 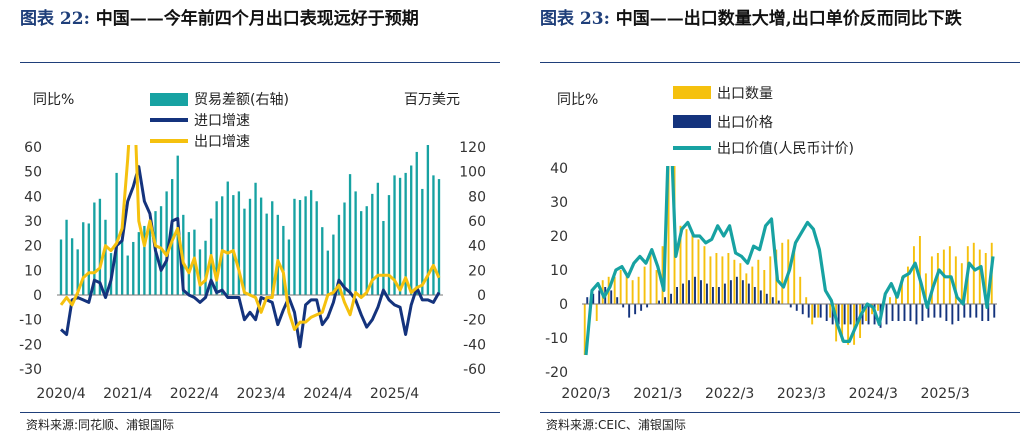 I want to click on left-y-tick-label: -10, so click(x=30, y=321).